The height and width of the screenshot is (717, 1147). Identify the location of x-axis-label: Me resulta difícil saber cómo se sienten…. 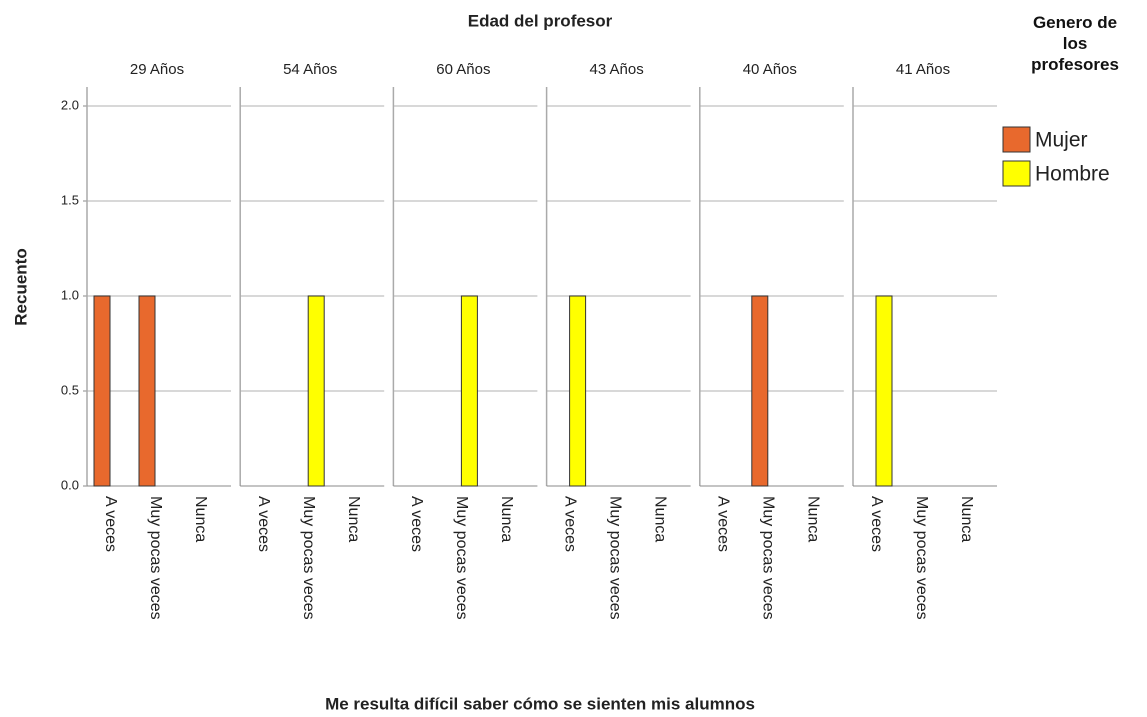
(540, 703).